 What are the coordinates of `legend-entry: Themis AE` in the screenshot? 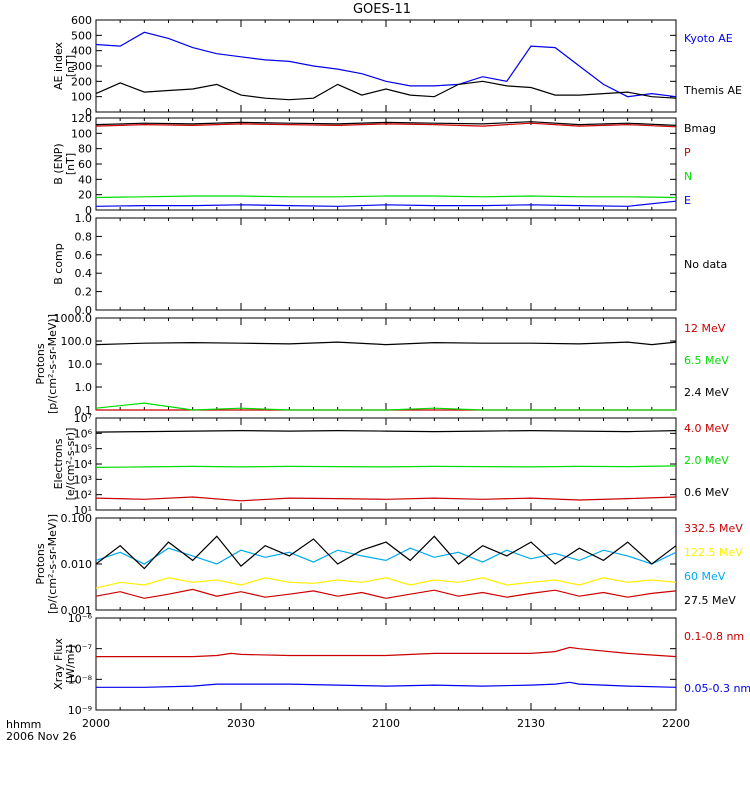 It's located at (712, 90).